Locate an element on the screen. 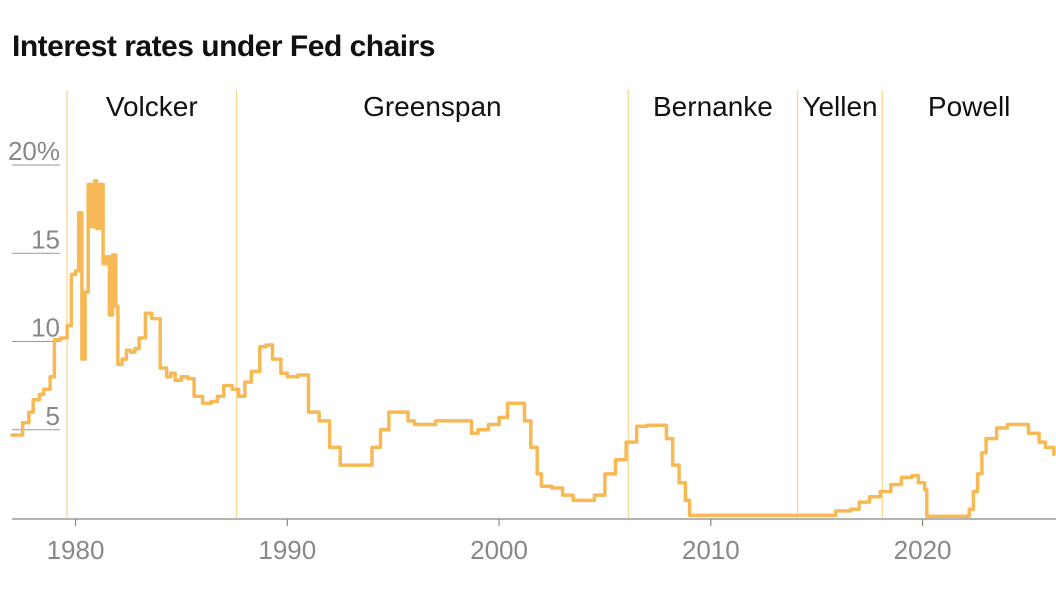 The width and height of the screenshot is (1056, 594). y-axis: 20% 15 10 5 is located at coordinates (34, 283).